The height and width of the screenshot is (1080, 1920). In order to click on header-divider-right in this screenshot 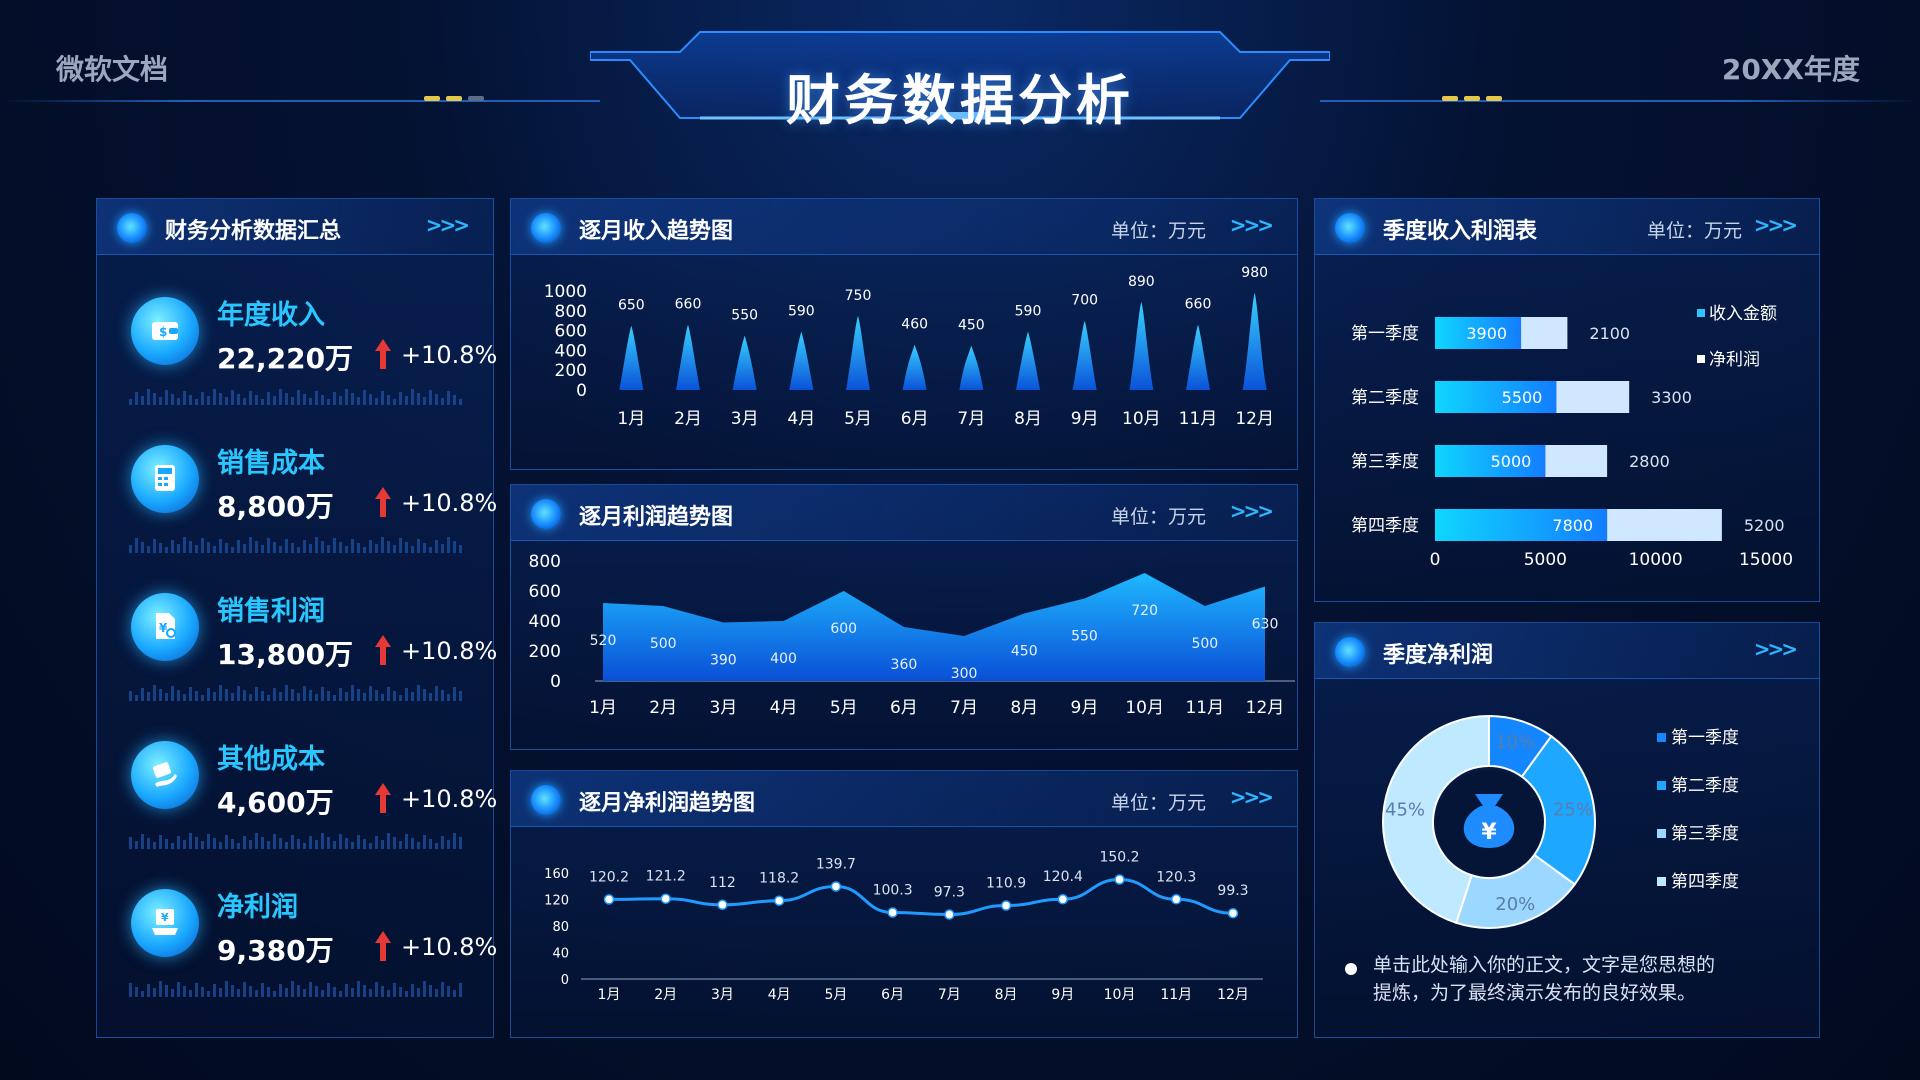, I will do `click(1620, 101)`.